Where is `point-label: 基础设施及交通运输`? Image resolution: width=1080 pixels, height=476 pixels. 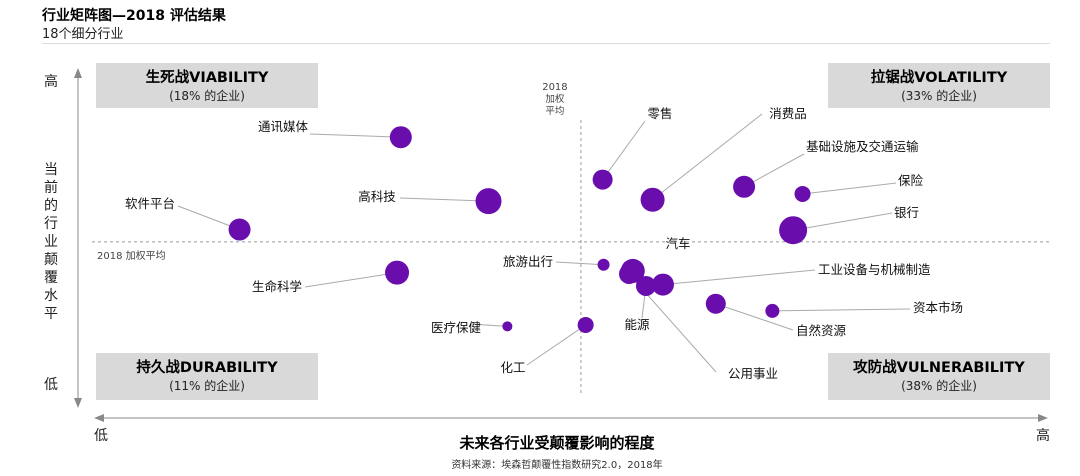 point-label: 基础设施及交通运输 is located at coordinates (862, 146).